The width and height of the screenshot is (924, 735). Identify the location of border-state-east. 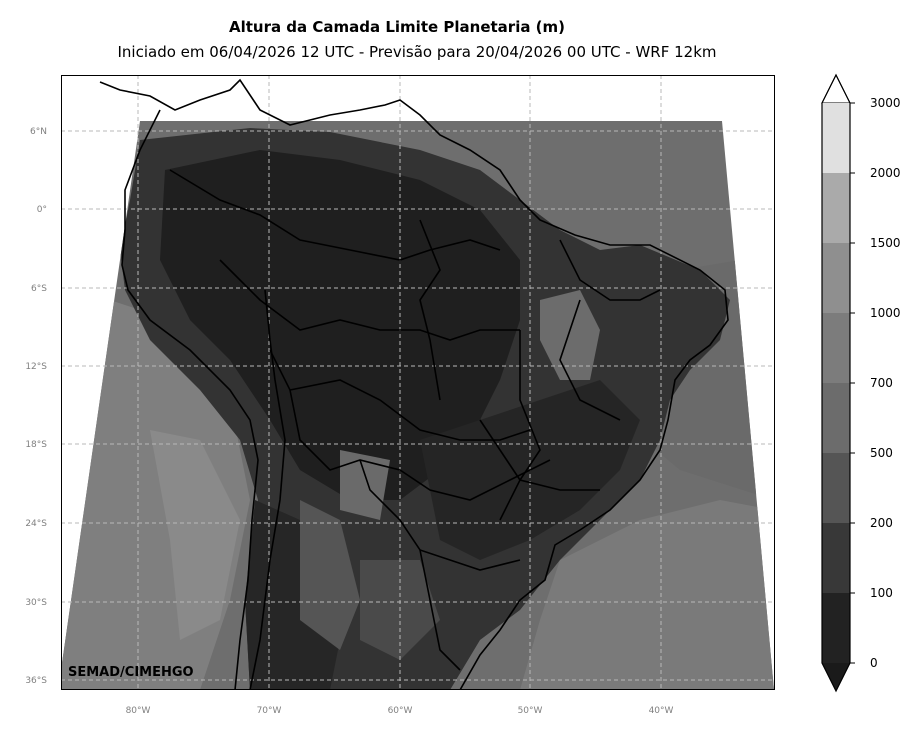
(520, 425).